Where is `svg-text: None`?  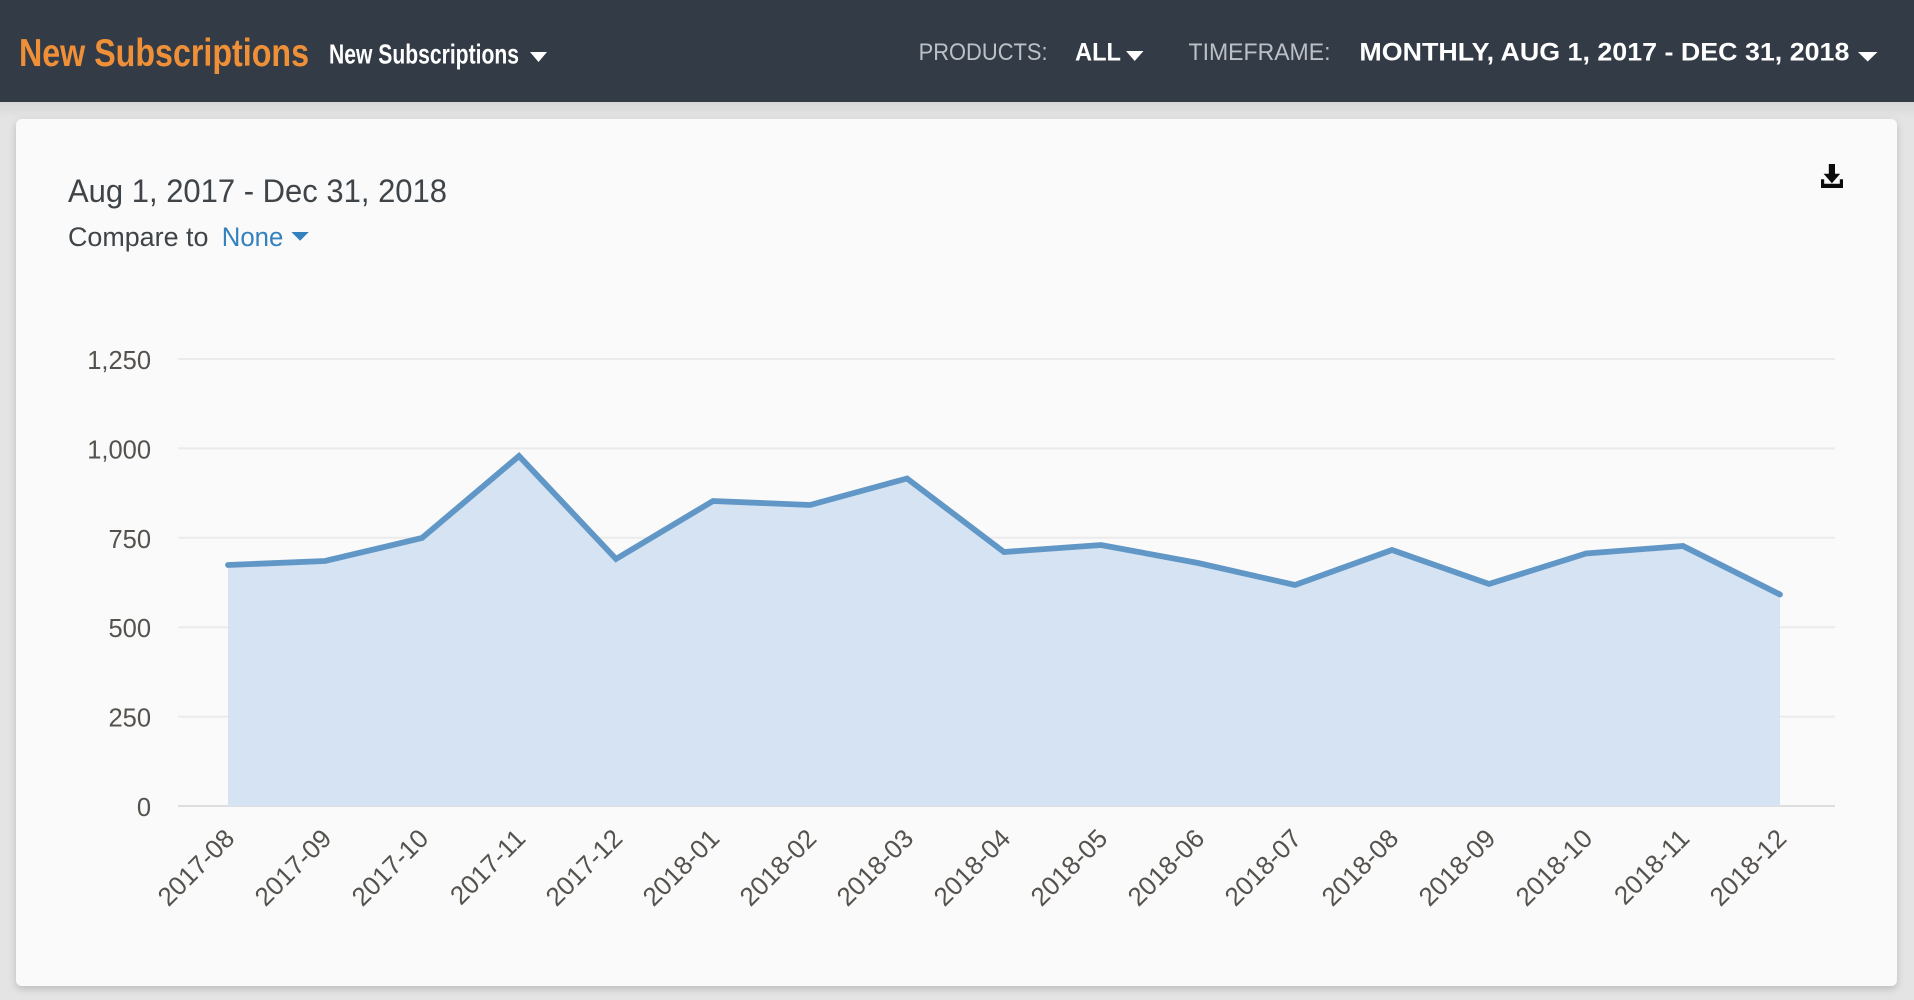 svg-text: None is located at coordinates (252, 237).